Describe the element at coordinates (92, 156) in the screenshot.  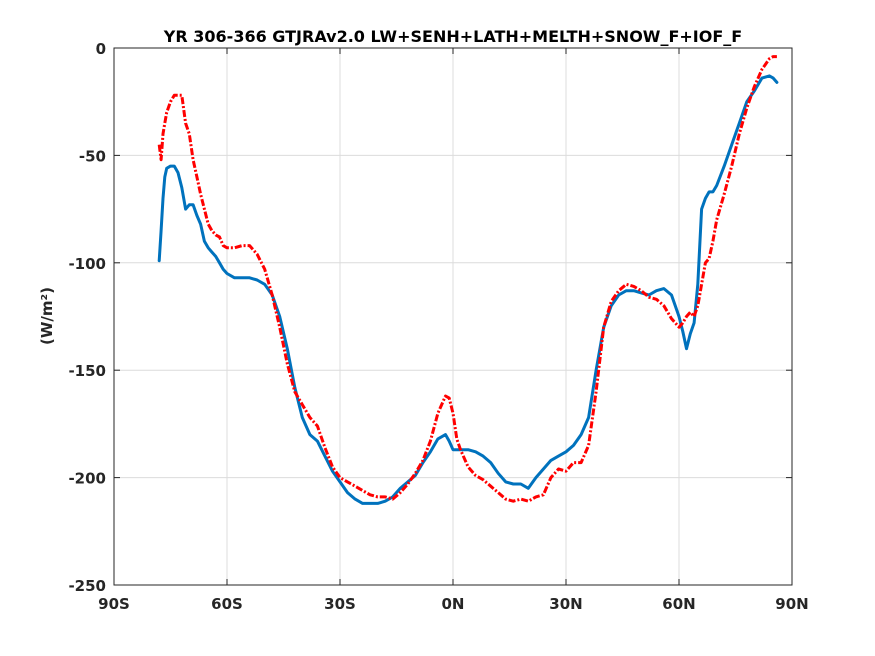
I see `y-tick-label: -50` at that location.